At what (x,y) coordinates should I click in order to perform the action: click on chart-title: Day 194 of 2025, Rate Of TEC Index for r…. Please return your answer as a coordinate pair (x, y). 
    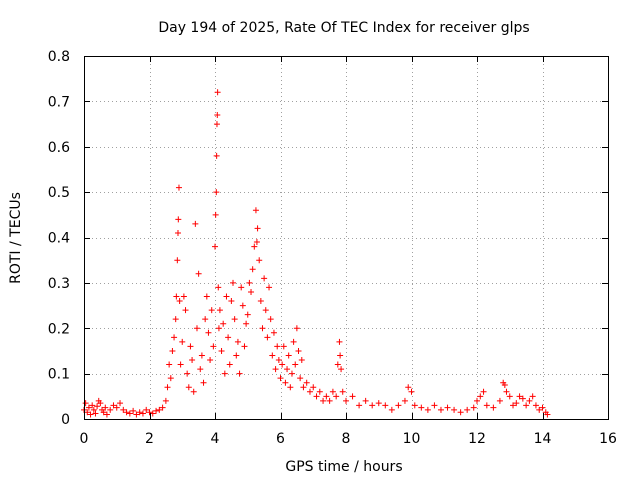
    Looking at the image, I should click on (343, 28).